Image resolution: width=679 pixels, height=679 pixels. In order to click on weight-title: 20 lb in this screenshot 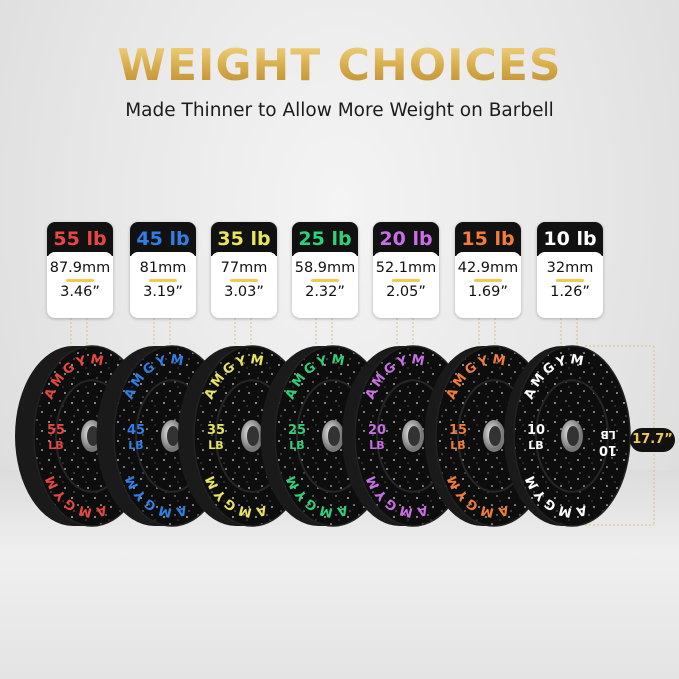, I will do `click(406, 239)`.